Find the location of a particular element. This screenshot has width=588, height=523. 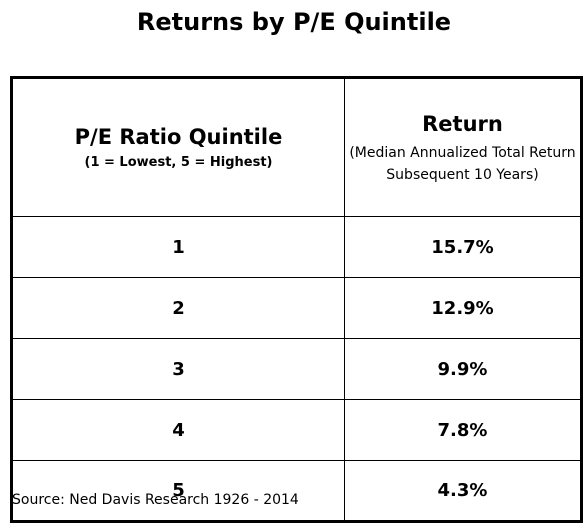

quintile-cell: 1 is located at coordinates (178, 247).